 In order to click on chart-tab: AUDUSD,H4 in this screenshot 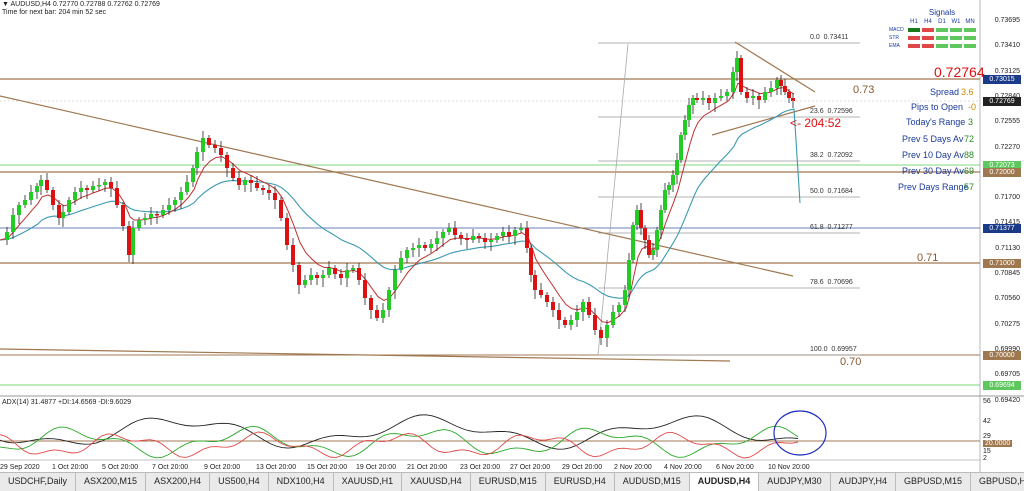, I will do `click(724, 482)`.